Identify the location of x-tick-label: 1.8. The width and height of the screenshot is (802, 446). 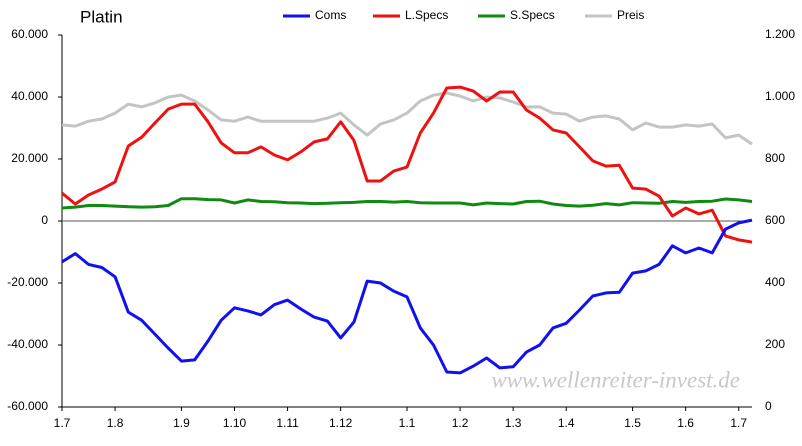
(115, 423).